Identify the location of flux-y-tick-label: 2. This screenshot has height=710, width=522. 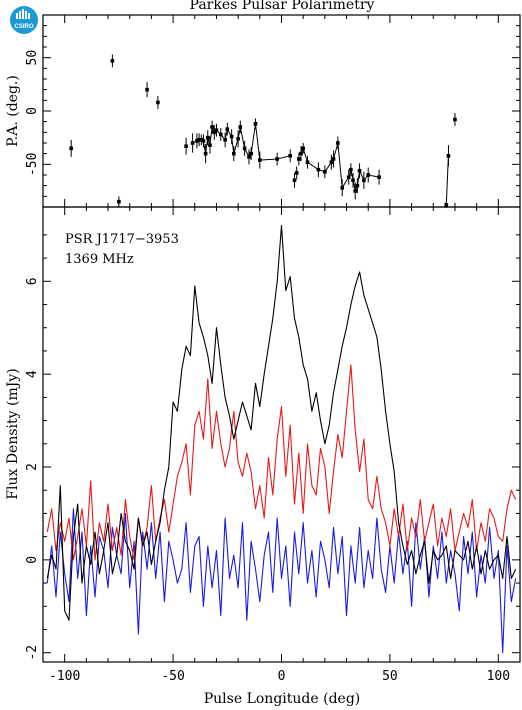
(32, 467).